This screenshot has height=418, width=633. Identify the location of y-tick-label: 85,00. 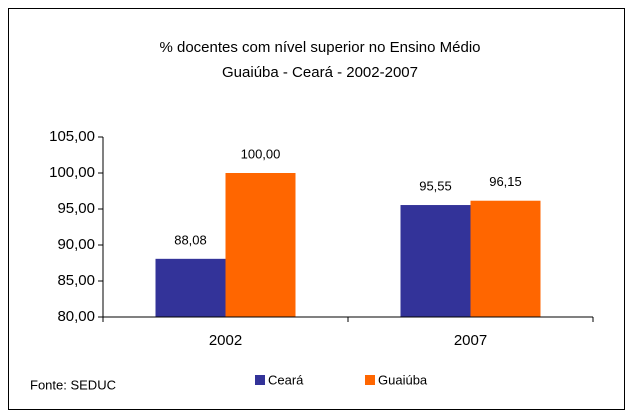
(76, 280).